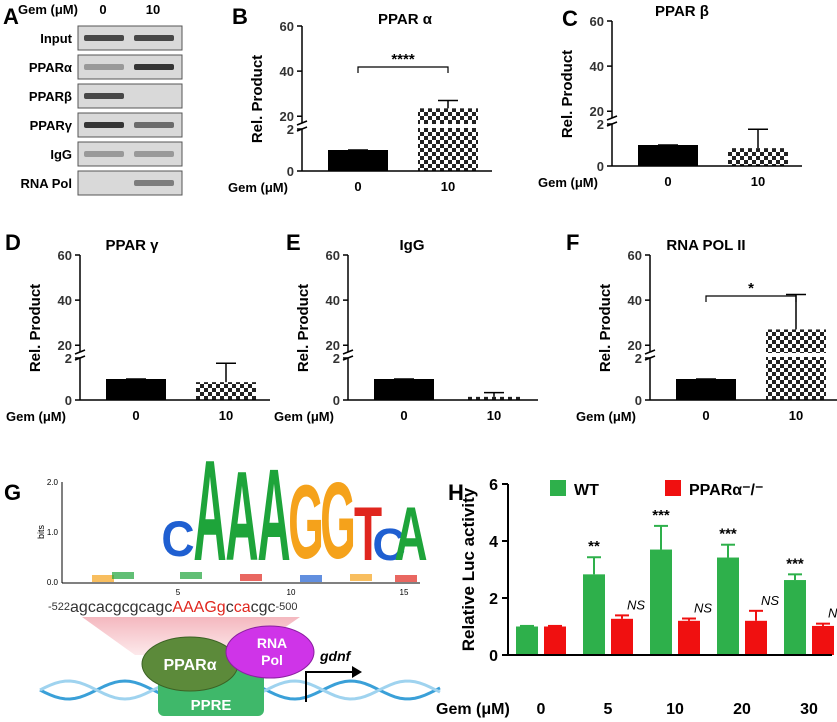 The height and width of the screenshot is (722, 837). I want to click on y-tick-label: 6, so click(493, 485).